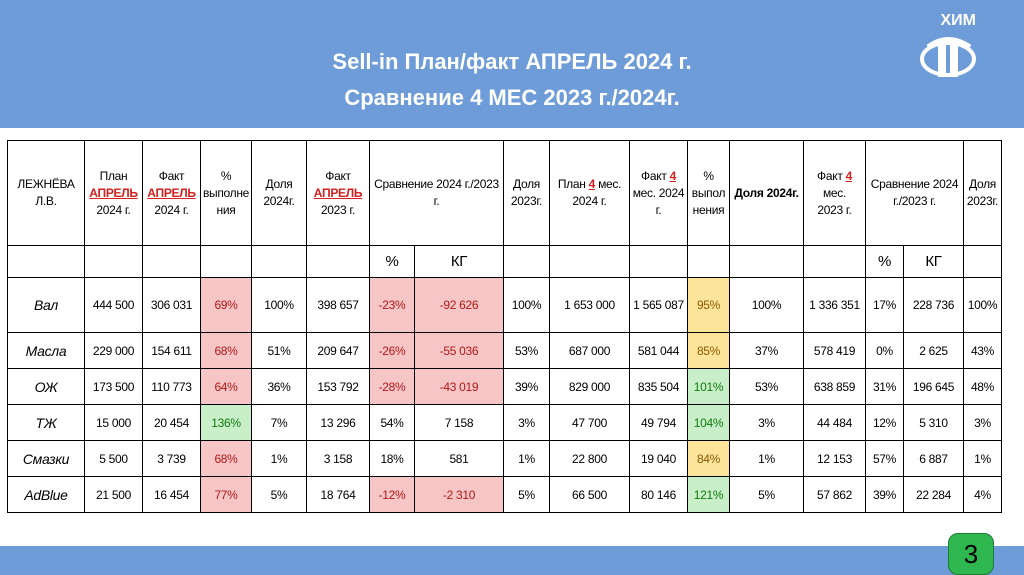 The height and width of the screenshot is (575, 1024). What do you see at coordinates (834, 350) in the screenshot?
I see `cell-fact4-23: 578 419` at bounding box center [834, 350].